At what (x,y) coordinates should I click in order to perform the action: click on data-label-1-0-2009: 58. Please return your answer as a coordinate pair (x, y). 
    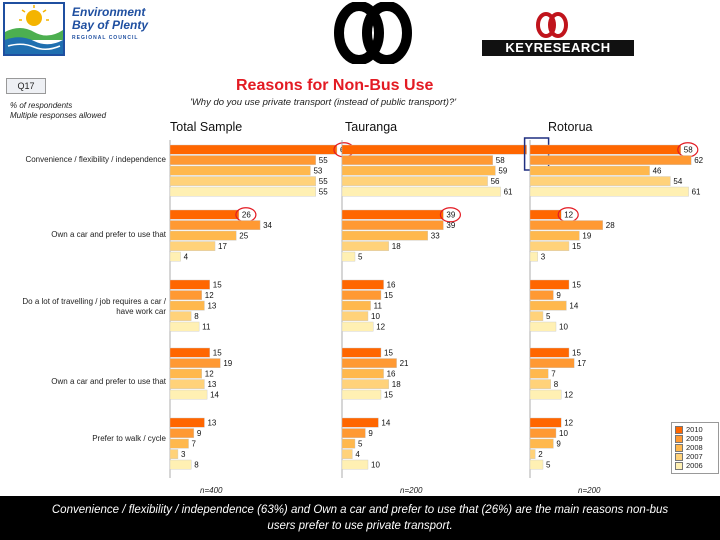
    Looking at the image, I should click on (500, 160).